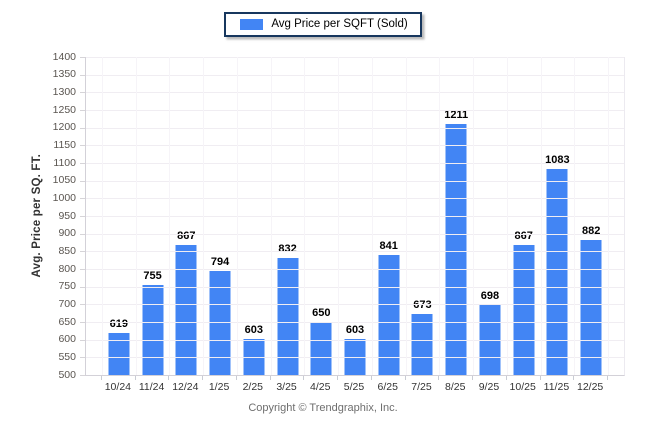 The width and height of the screenshot is (646, 434). Describe the element at coordinates (321, 313) in the screenshot. I see `bar-value-label: 650` at that location.